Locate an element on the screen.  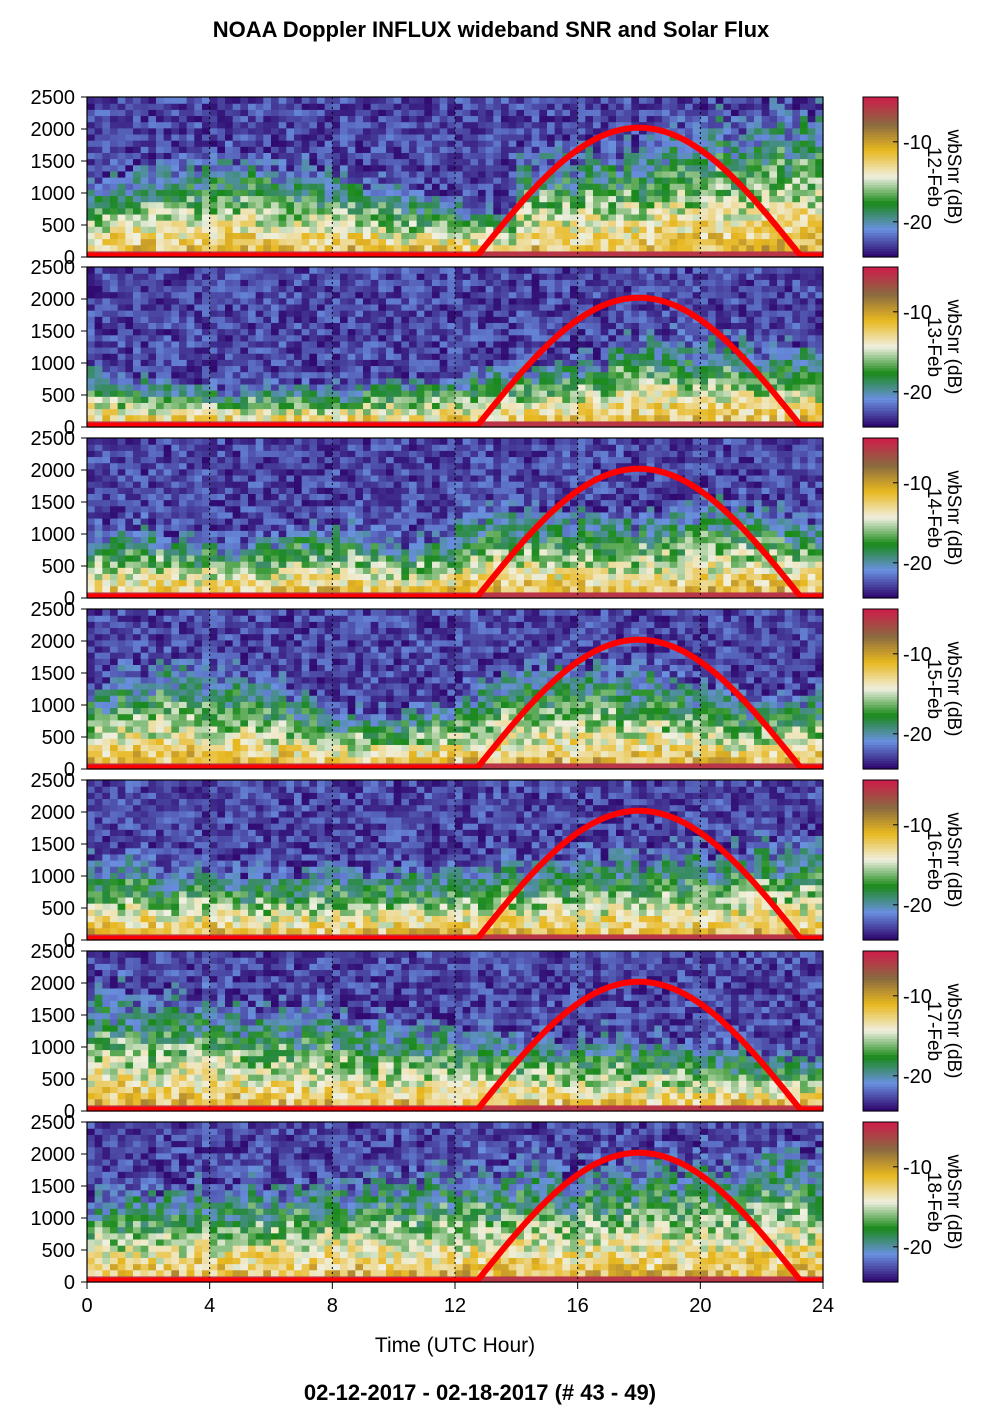
x-axis: 0 4 8 12 16 20 24 is located at coordinates (457, 1299).